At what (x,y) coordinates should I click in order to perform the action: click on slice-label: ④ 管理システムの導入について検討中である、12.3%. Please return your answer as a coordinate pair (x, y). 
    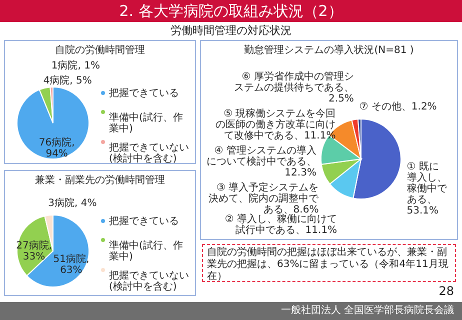
    Looking at the image, I should click on (261, 161).